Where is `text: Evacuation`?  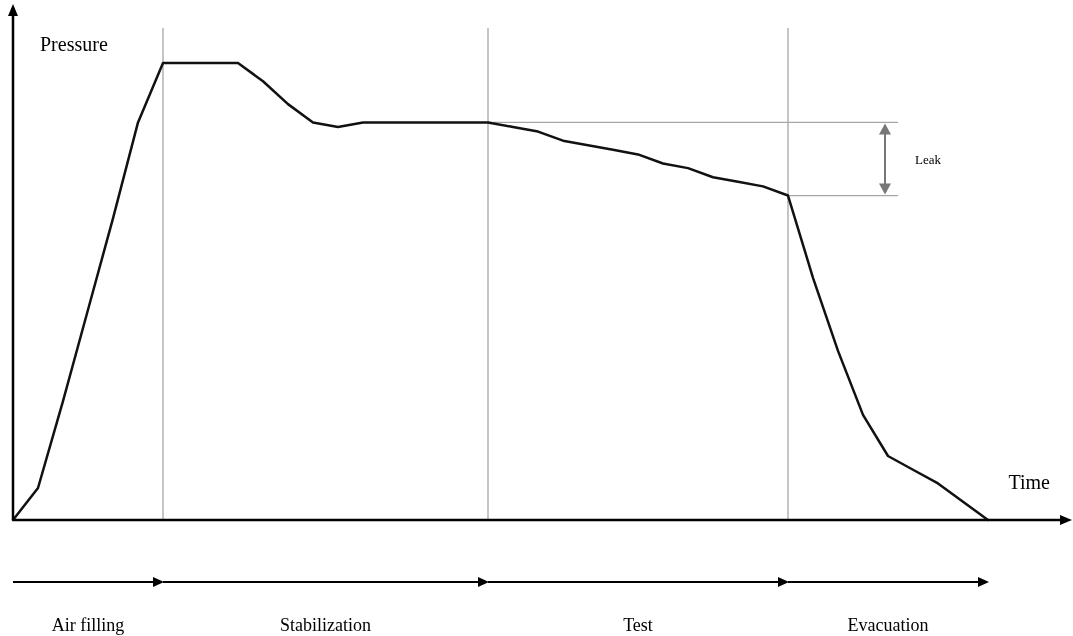
text: Evacuation is located at coordinates (888, 625).